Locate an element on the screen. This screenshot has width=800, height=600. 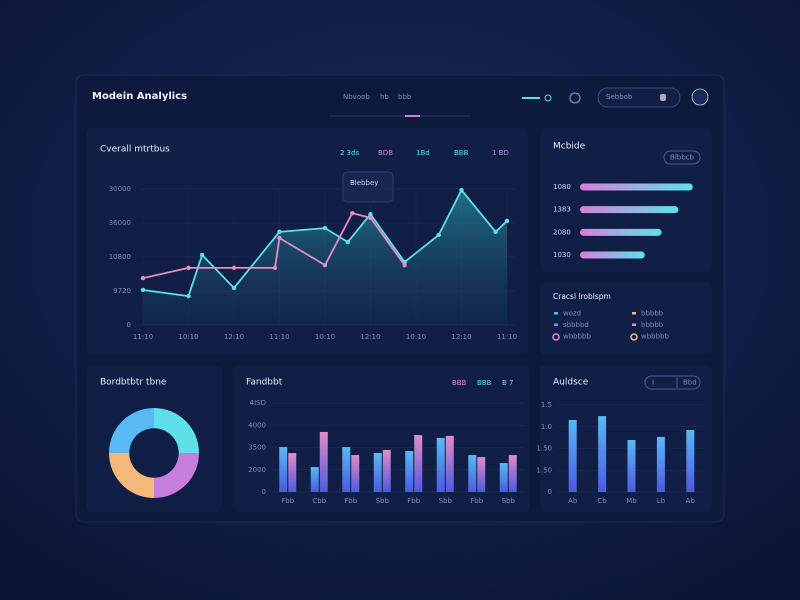
y-tick-label: 36000 is located at coordinates (120, 223).